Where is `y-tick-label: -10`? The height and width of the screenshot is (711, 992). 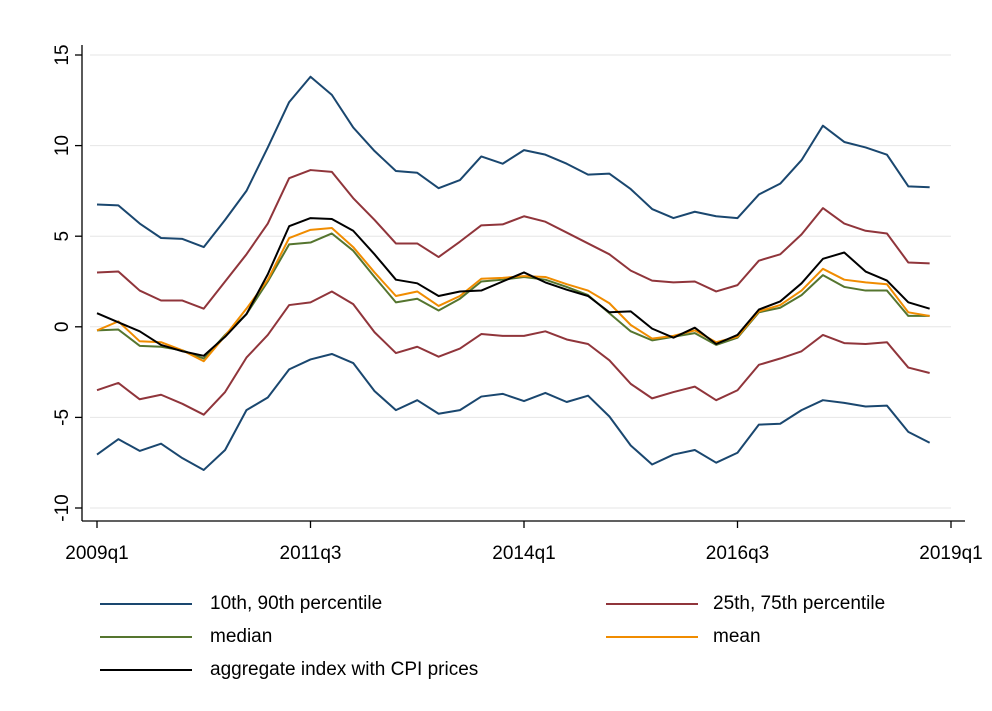
y-tick-label: -10 is located at coordinates (62, 507).